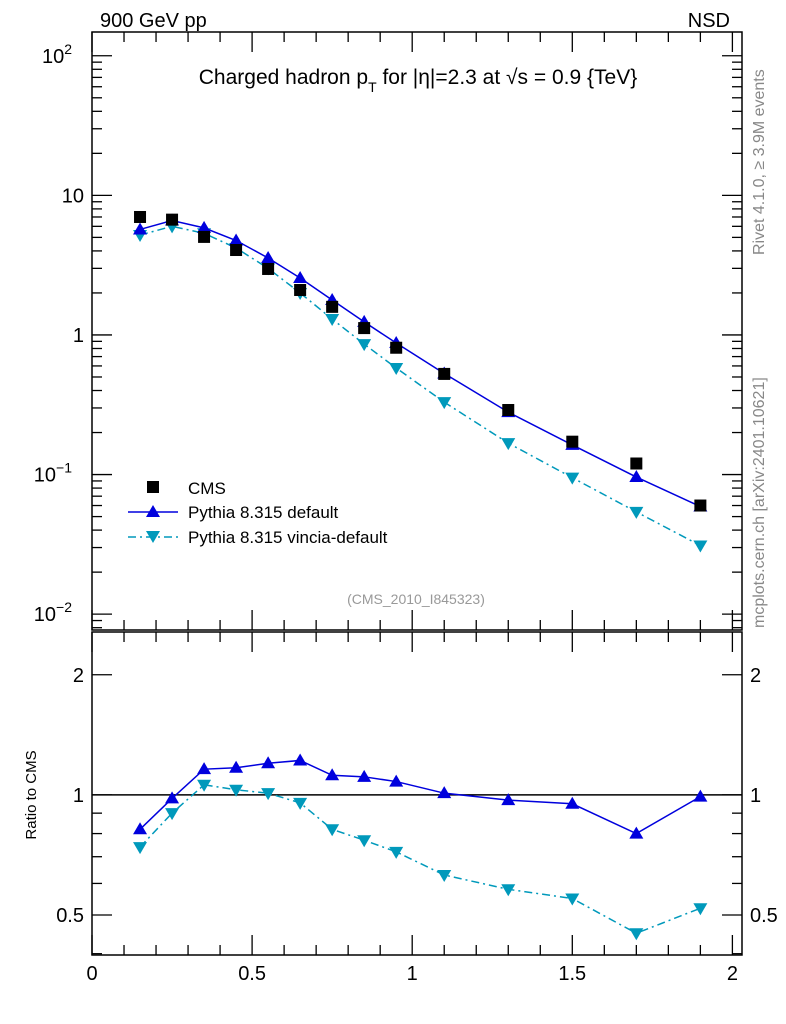 The width and height of the screenshot is (786, 1024). I want to click on legend-marker-default, so click(153, 511).